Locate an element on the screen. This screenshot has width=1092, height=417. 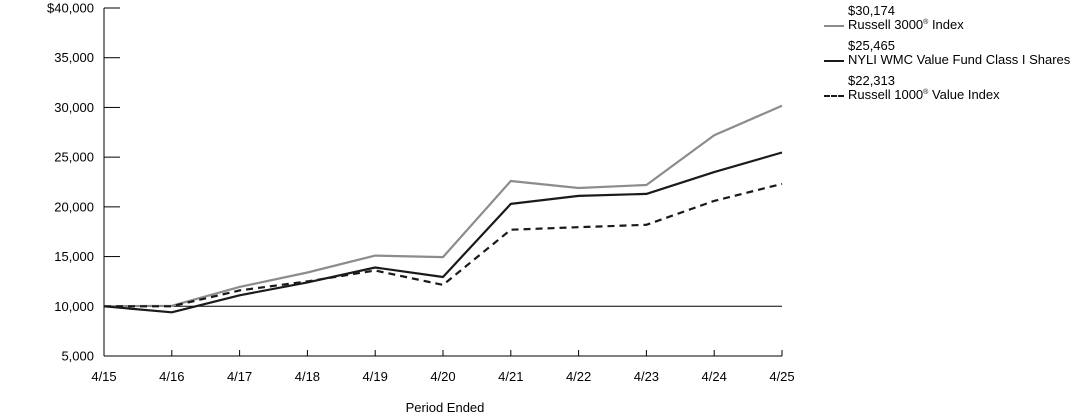
y-tick-label: 30,000 is located at coordinates (74, 107).